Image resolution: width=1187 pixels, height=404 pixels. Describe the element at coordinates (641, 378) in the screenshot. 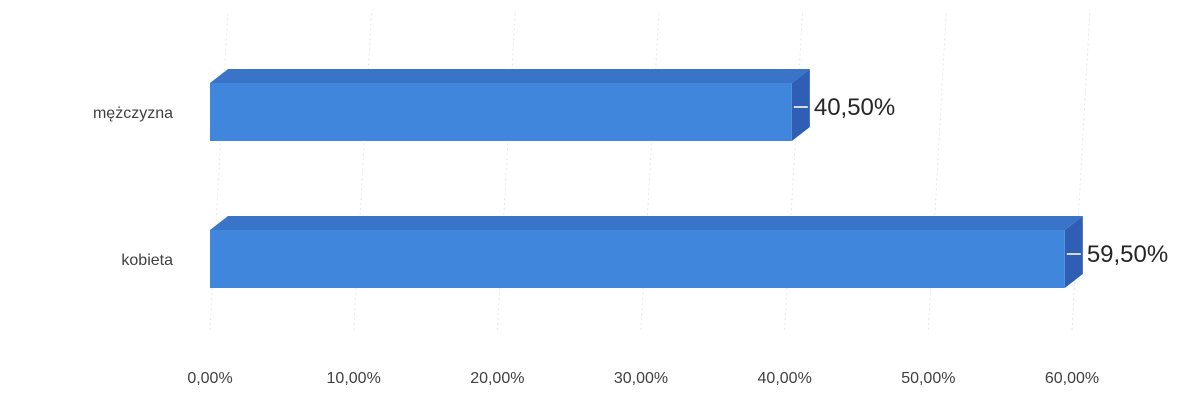

I see `x-tick-label: 30,00%` at that location.